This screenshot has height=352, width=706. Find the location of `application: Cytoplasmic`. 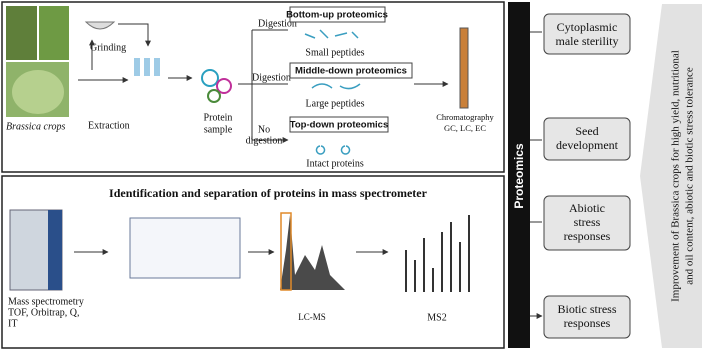

application: Cytoplasmic is located at coordinates (587, 27).